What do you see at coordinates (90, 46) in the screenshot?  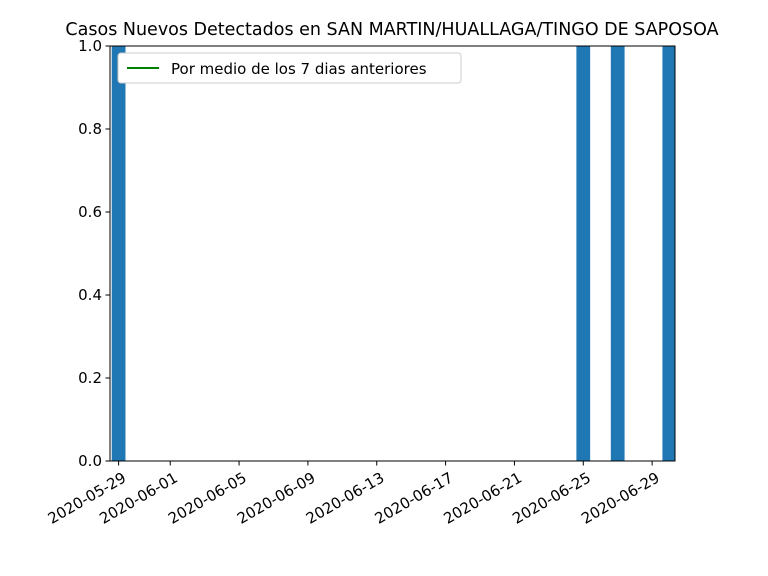 I see `y-tick-label: 1.0` at bounding box center [90, 46].